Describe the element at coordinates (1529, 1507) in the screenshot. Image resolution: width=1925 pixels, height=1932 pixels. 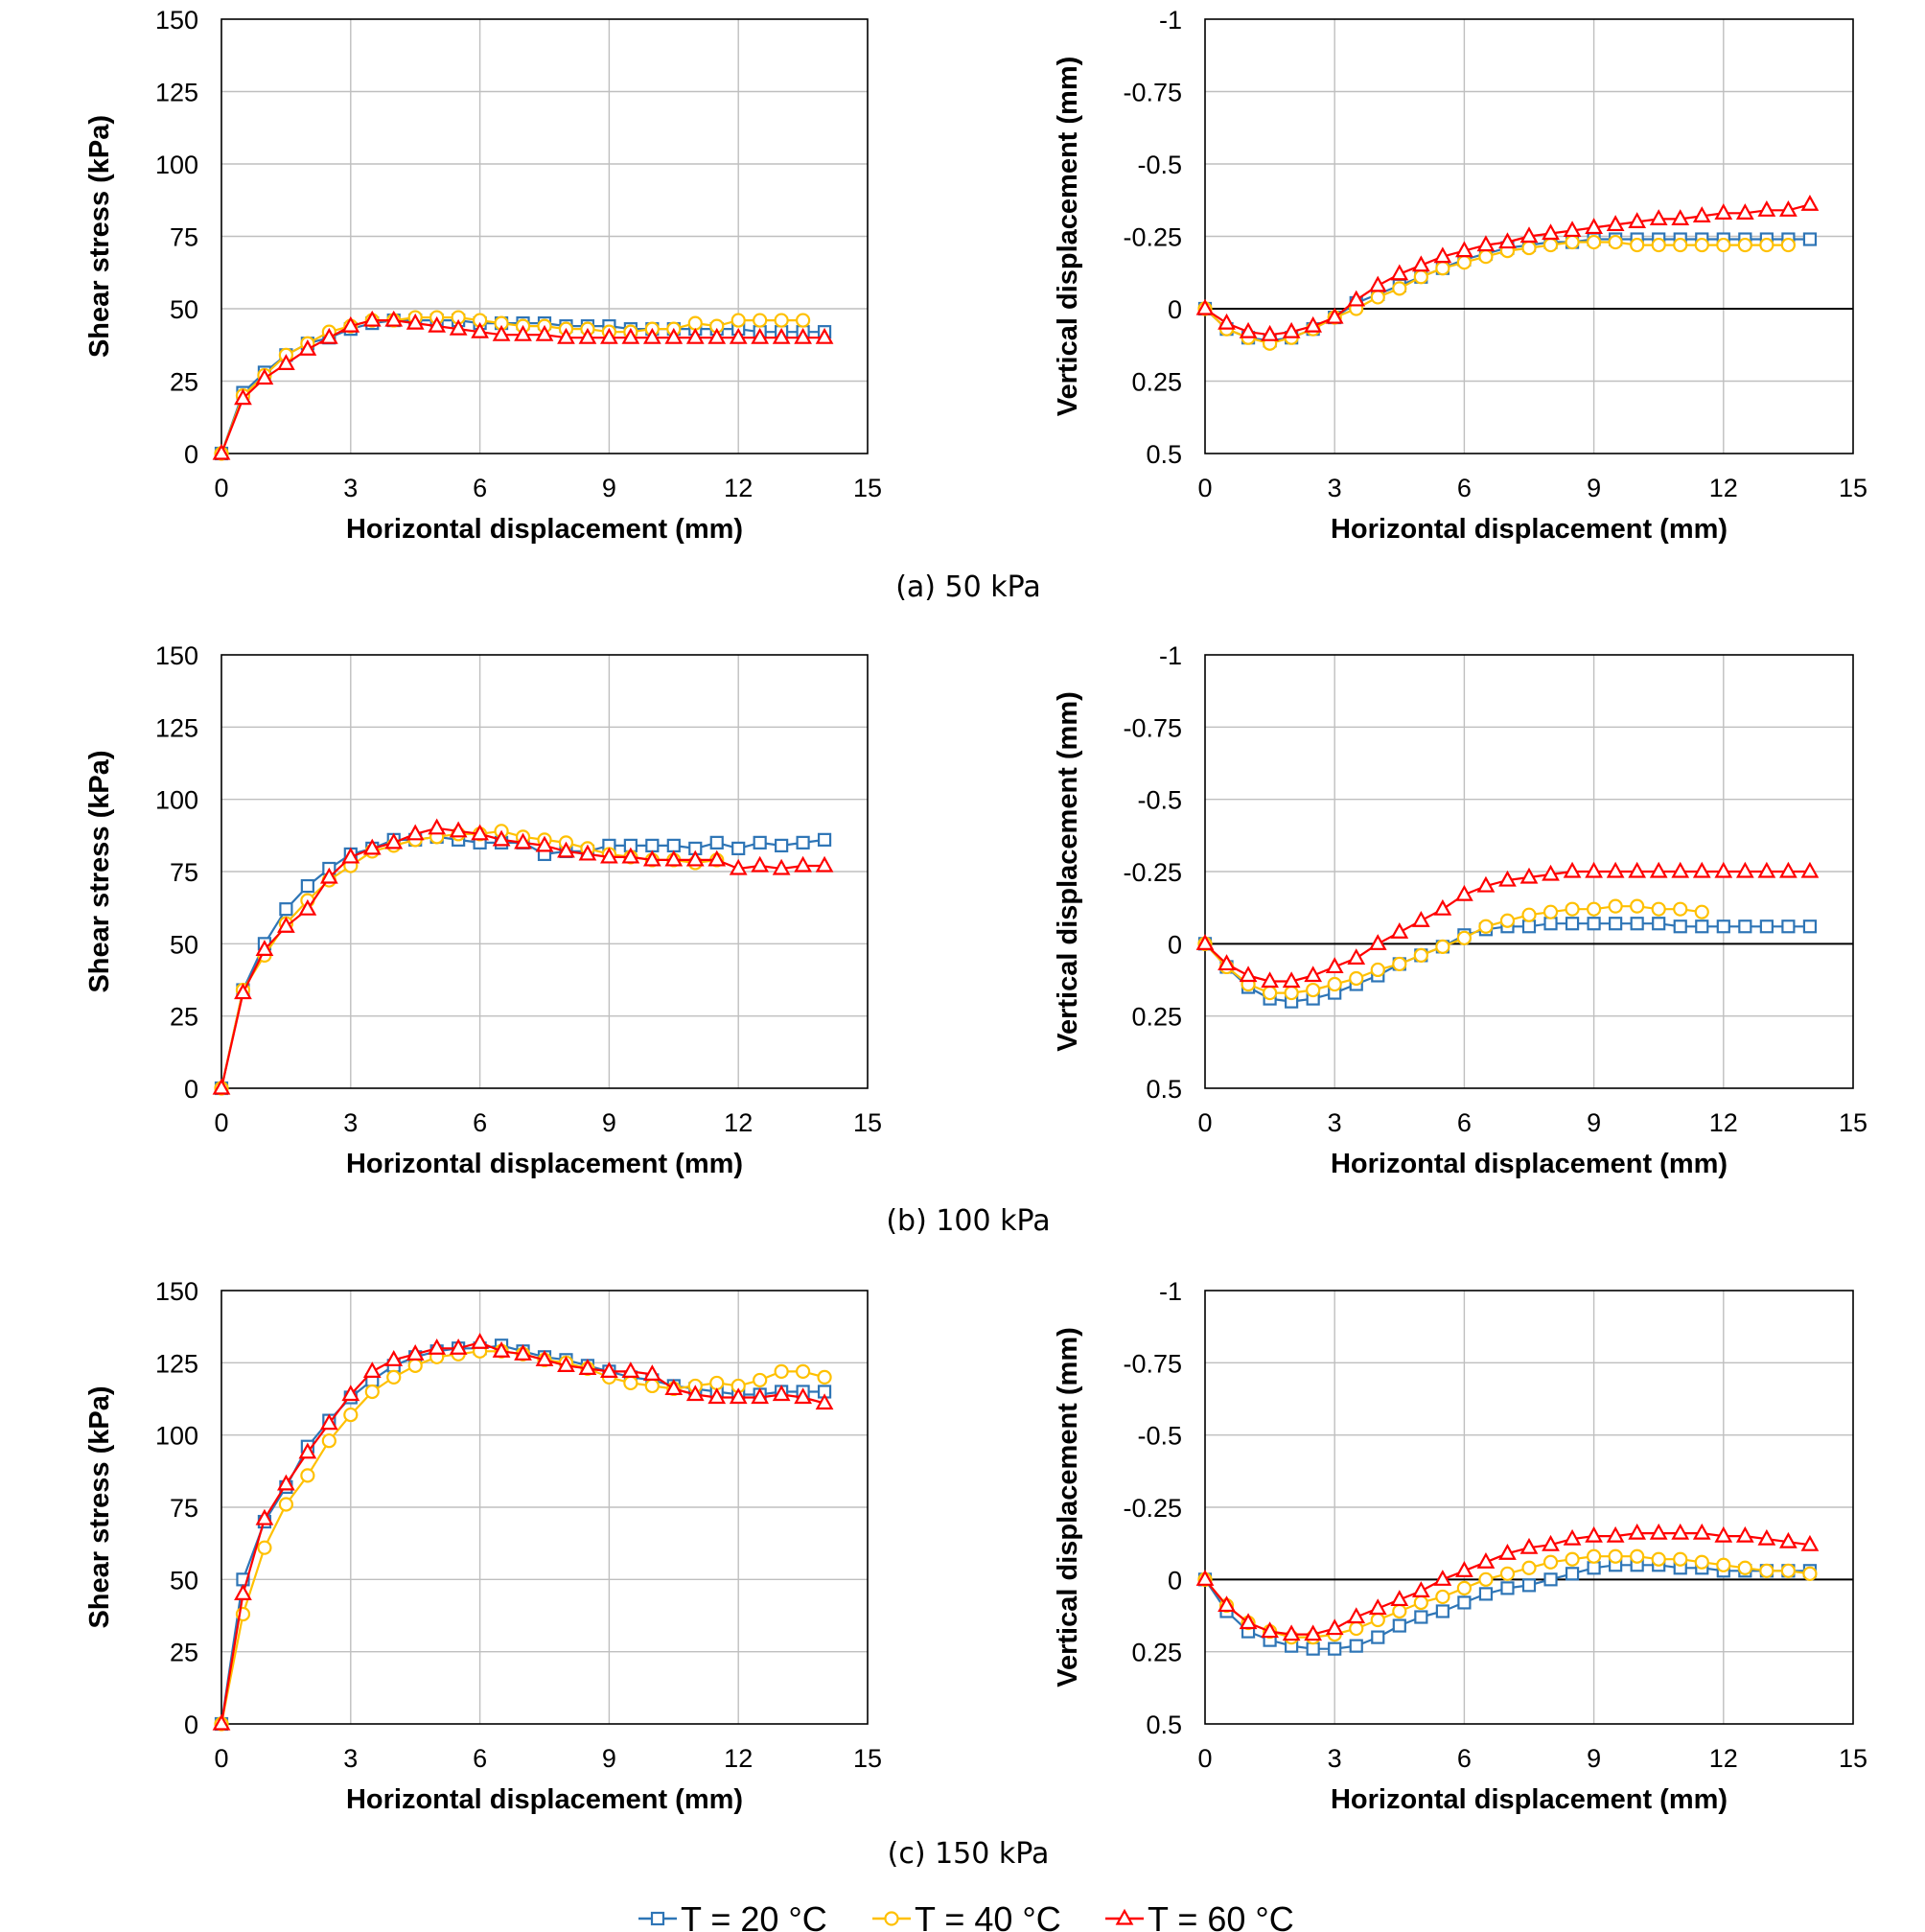
I see `gridlines` at that location.